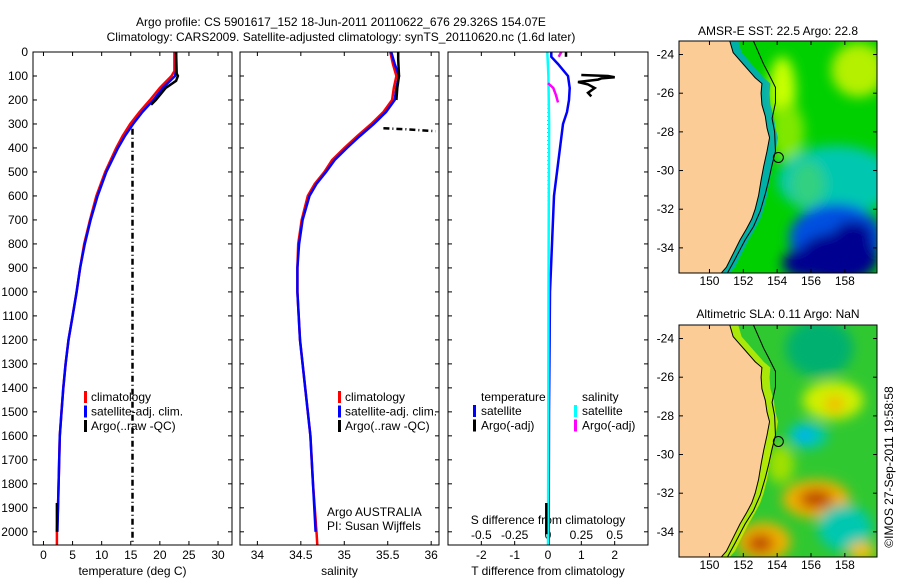 This screenshot has height=580, width=900. Describe the element at coordinates (581, 555) in the screenshot. I see `x-tick-label: 1` at that location.